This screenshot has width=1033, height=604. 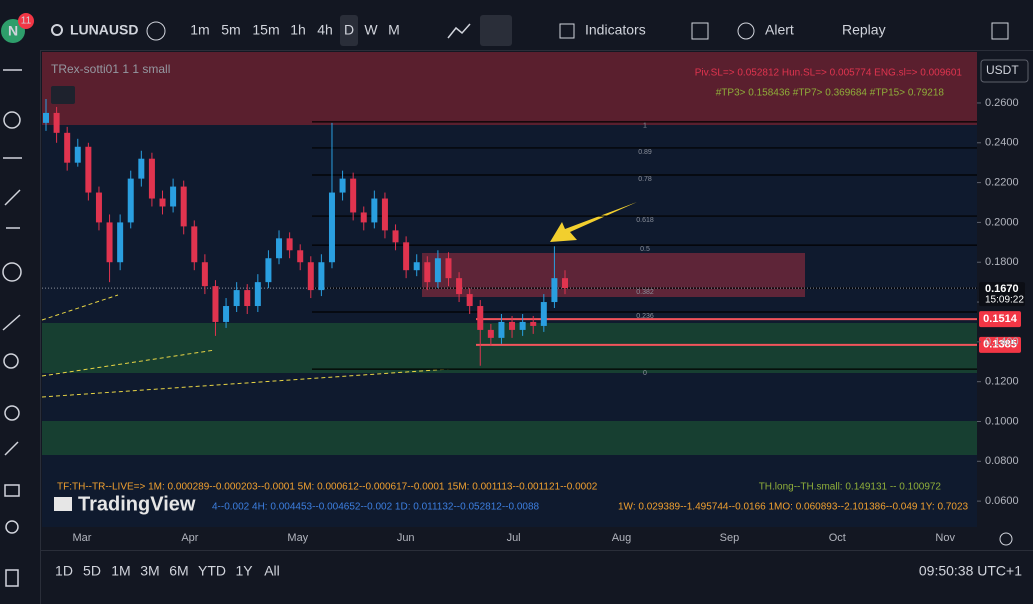 What do you see at coordinates (779, 30) in the screenshot?
I see `alert-button: Alert` at bounding box center [779, 30].